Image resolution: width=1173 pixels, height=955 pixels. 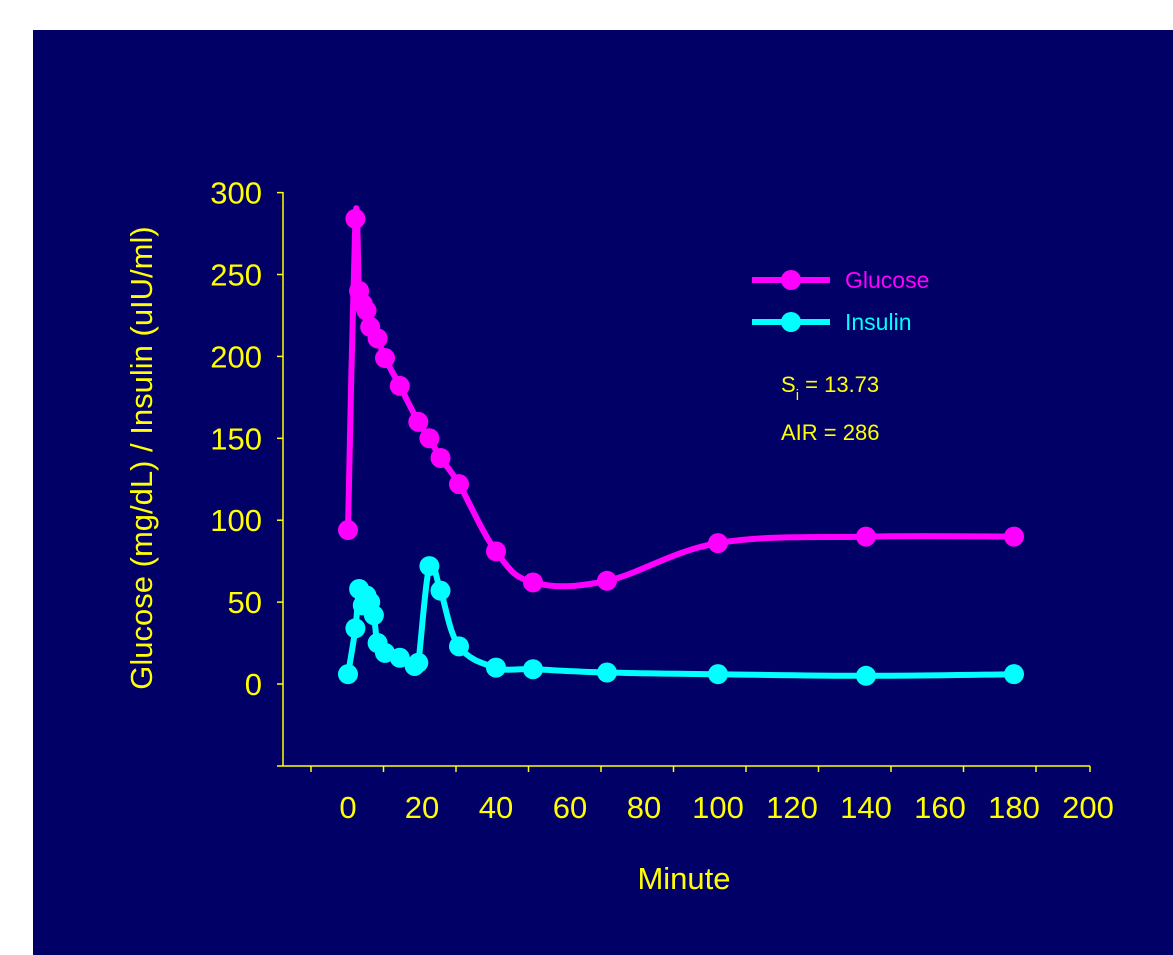 I want to click on y-tick-label: 150, so click(x=236, y=438).